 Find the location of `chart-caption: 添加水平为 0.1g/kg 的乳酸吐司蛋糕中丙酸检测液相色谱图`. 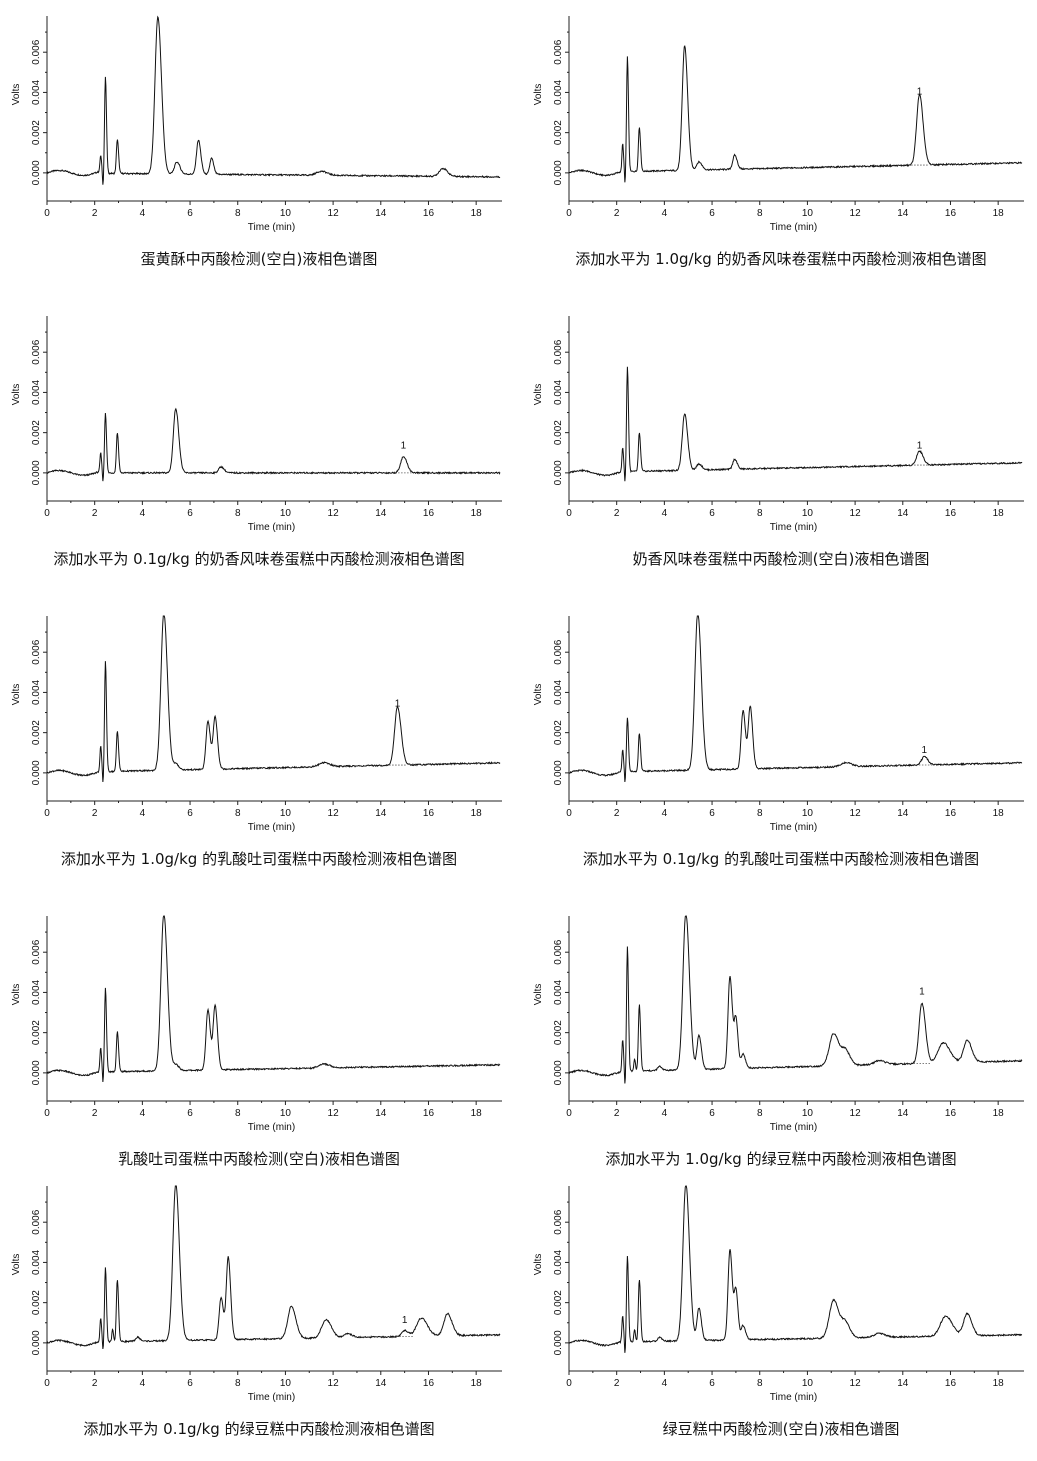

chart-caption: 添加水平为 0.1g/kg 的乳酸吐司蛋糕中丙酸检测液相色谱图 is located at coordinates (781, 859).